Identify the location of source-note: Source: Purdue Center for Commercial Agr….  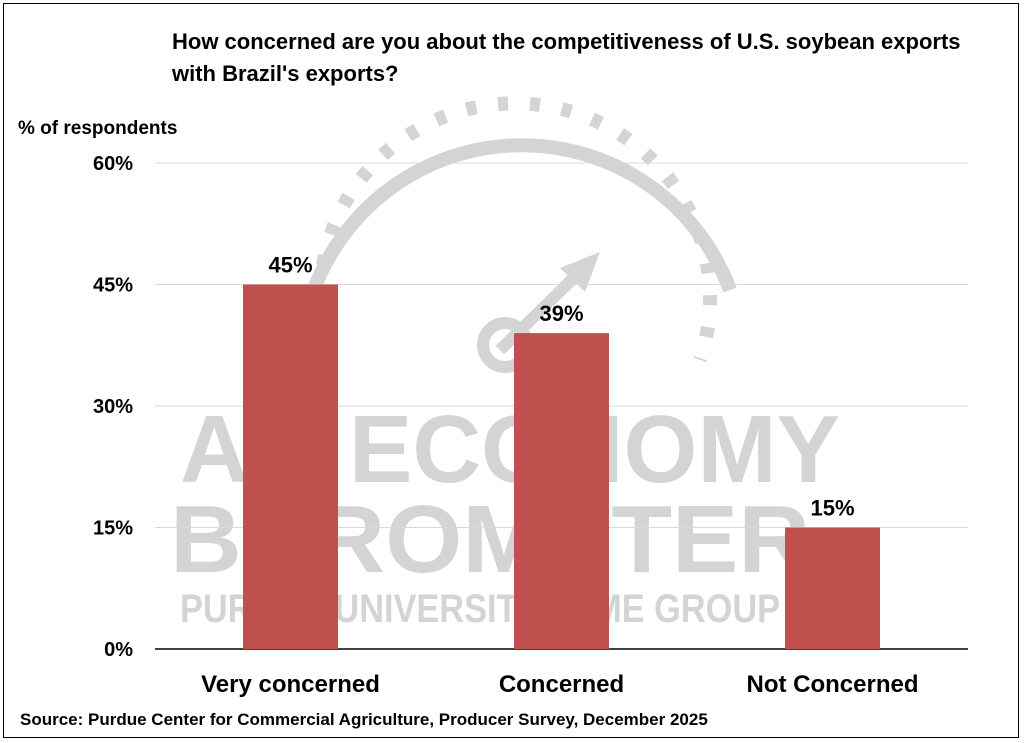
(364, 719).